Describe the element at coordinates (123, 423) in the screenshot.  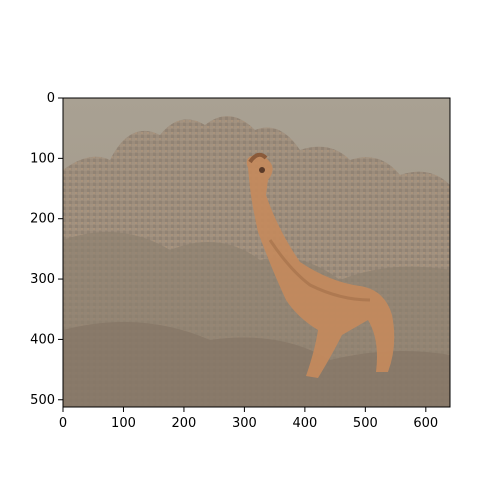
I see `x-tick-label: 100` at that location.